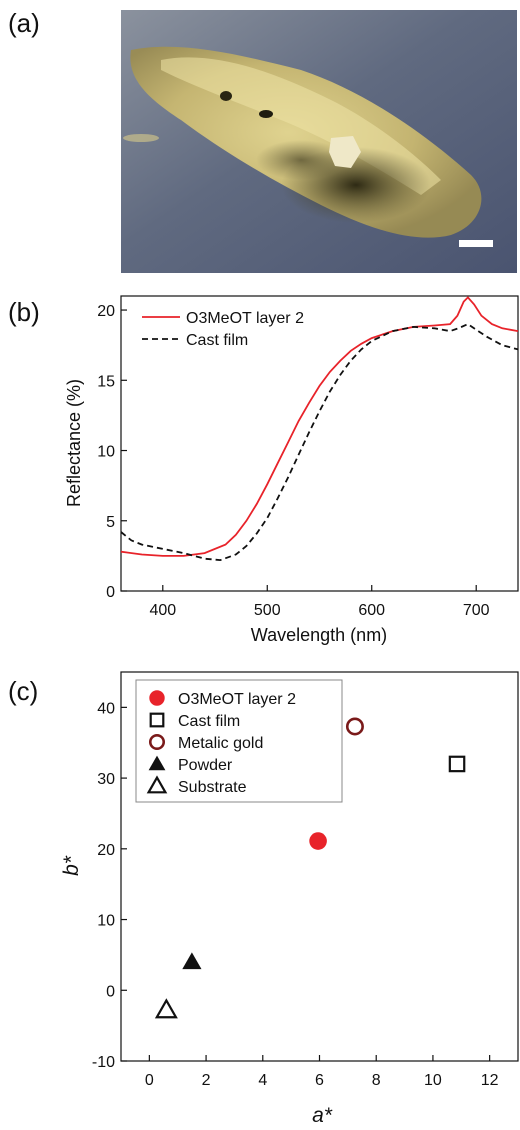  I want to click on y-tick-label: 5, so click(110, 522).